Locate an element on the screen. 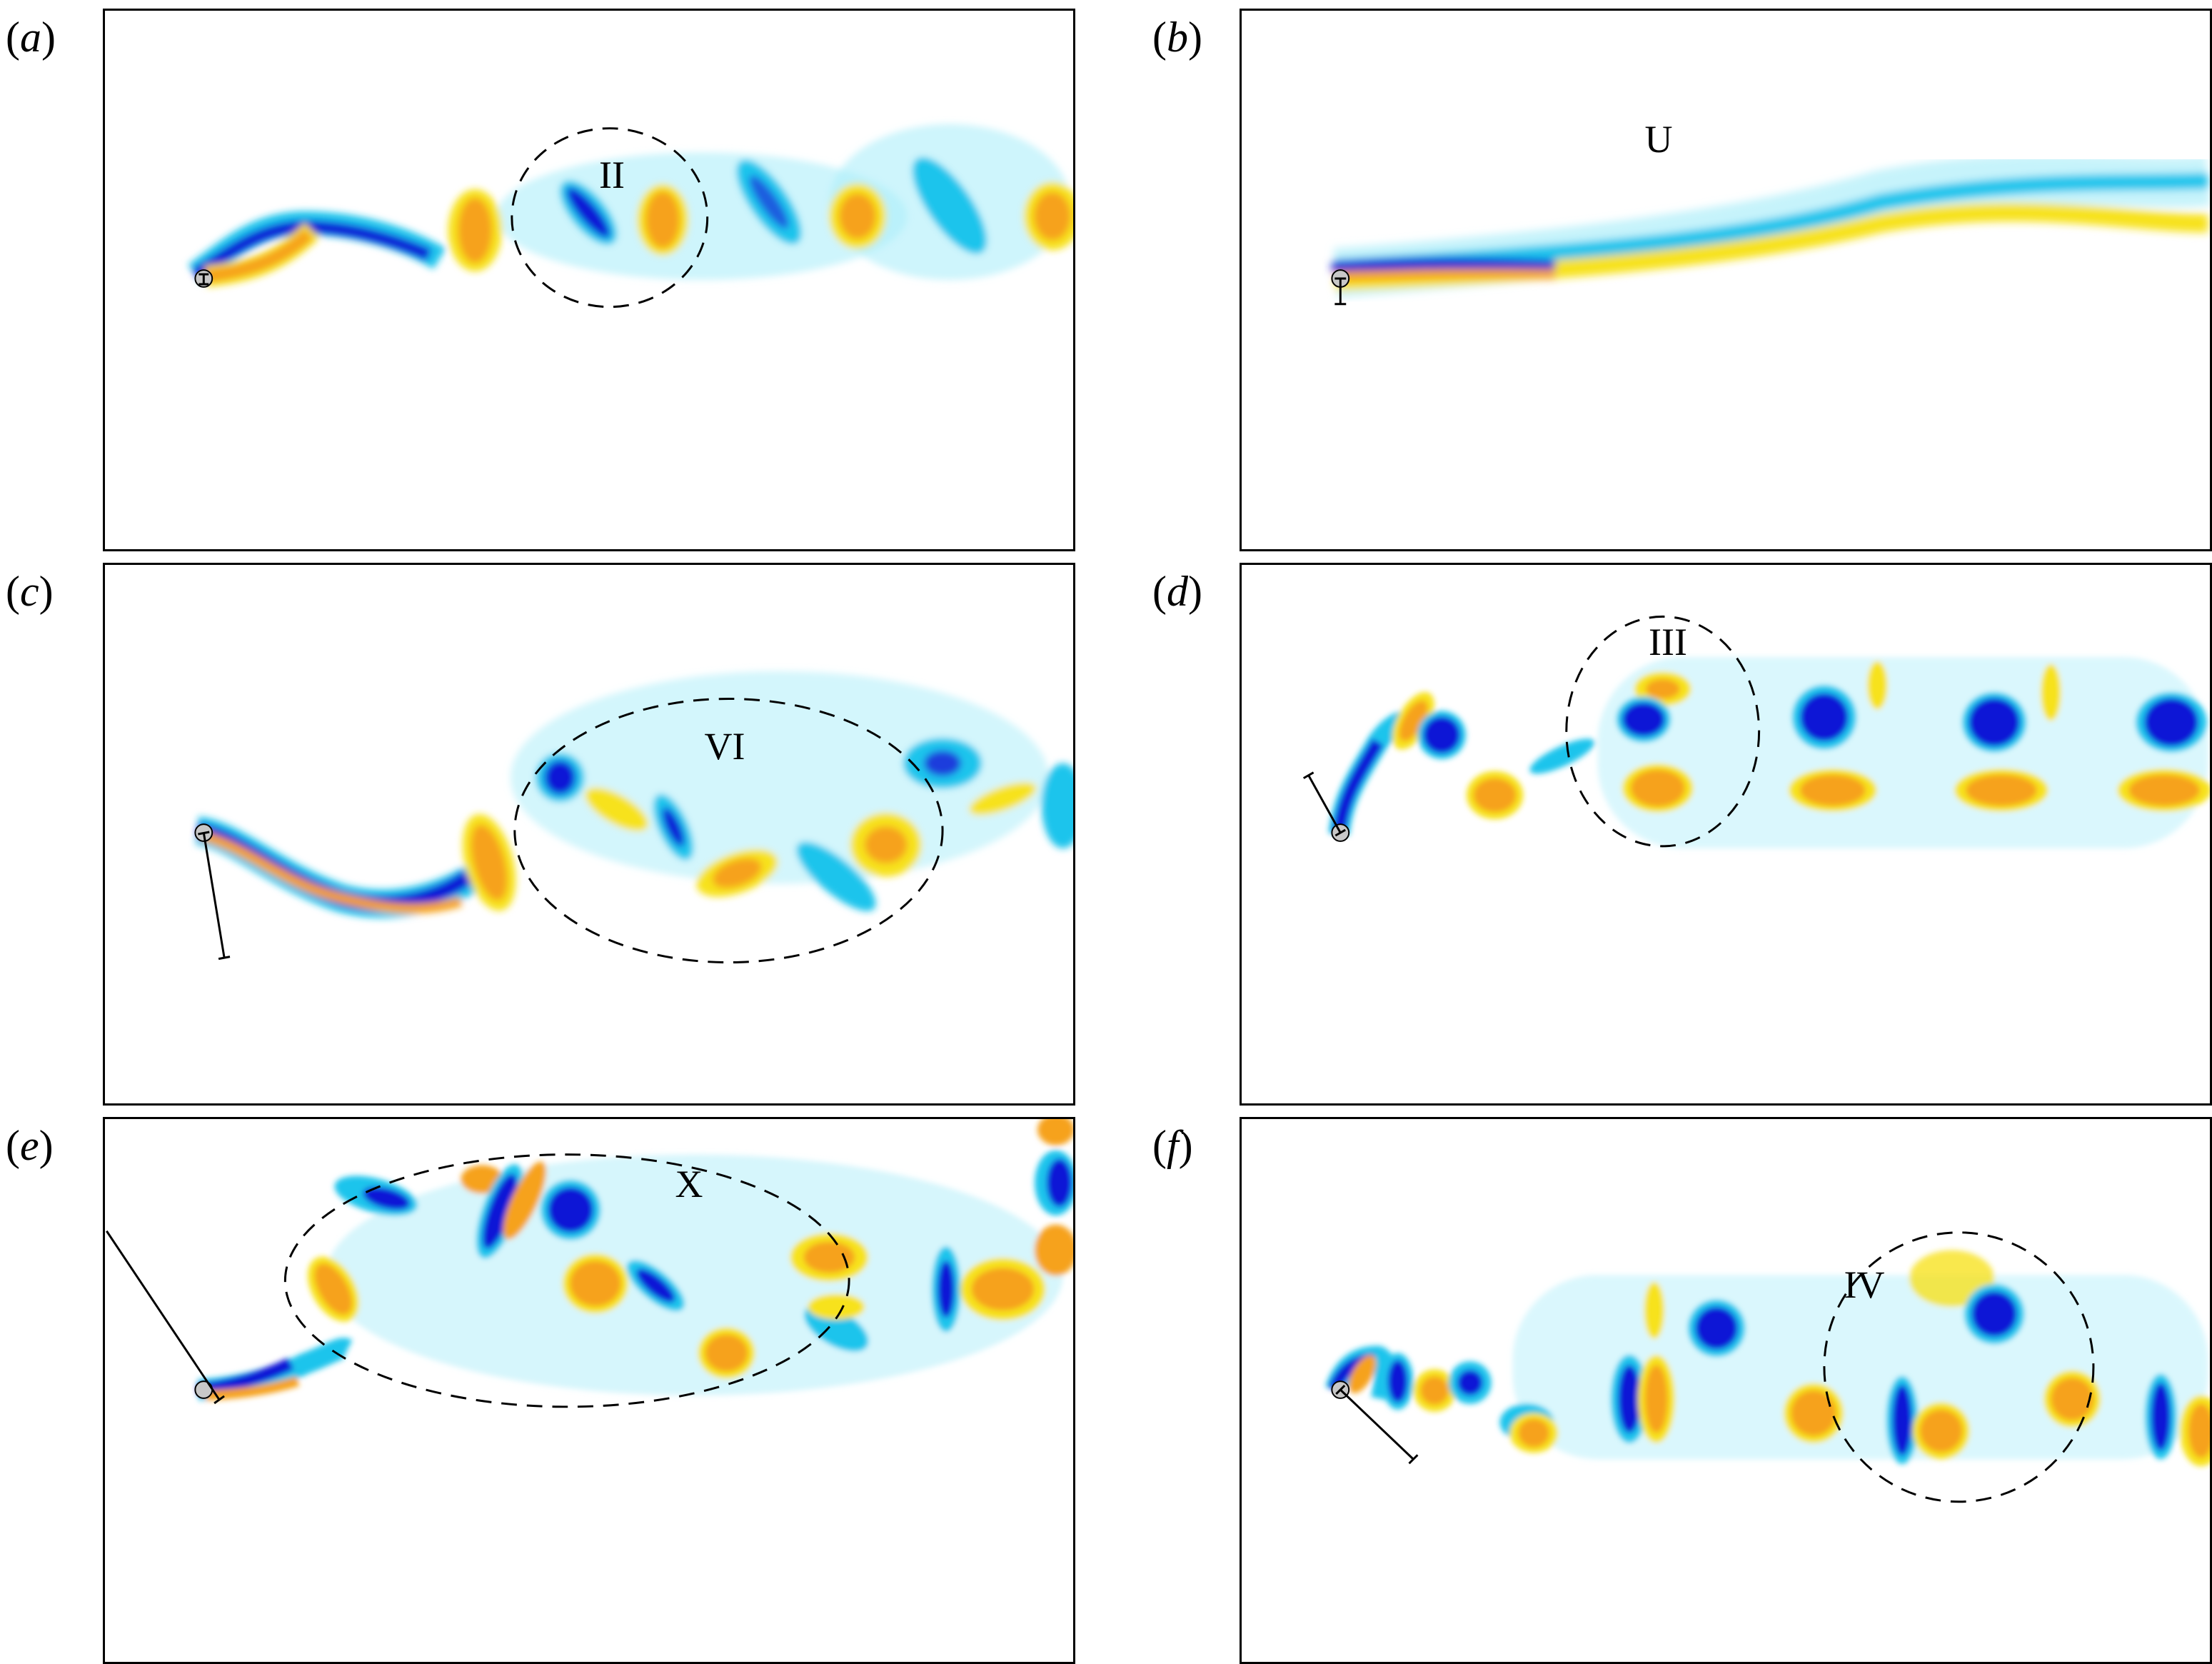 Image resolution: width=2212 pixels, height=1664 pixels. panel-e: X is located at coordinates (589, 1390).